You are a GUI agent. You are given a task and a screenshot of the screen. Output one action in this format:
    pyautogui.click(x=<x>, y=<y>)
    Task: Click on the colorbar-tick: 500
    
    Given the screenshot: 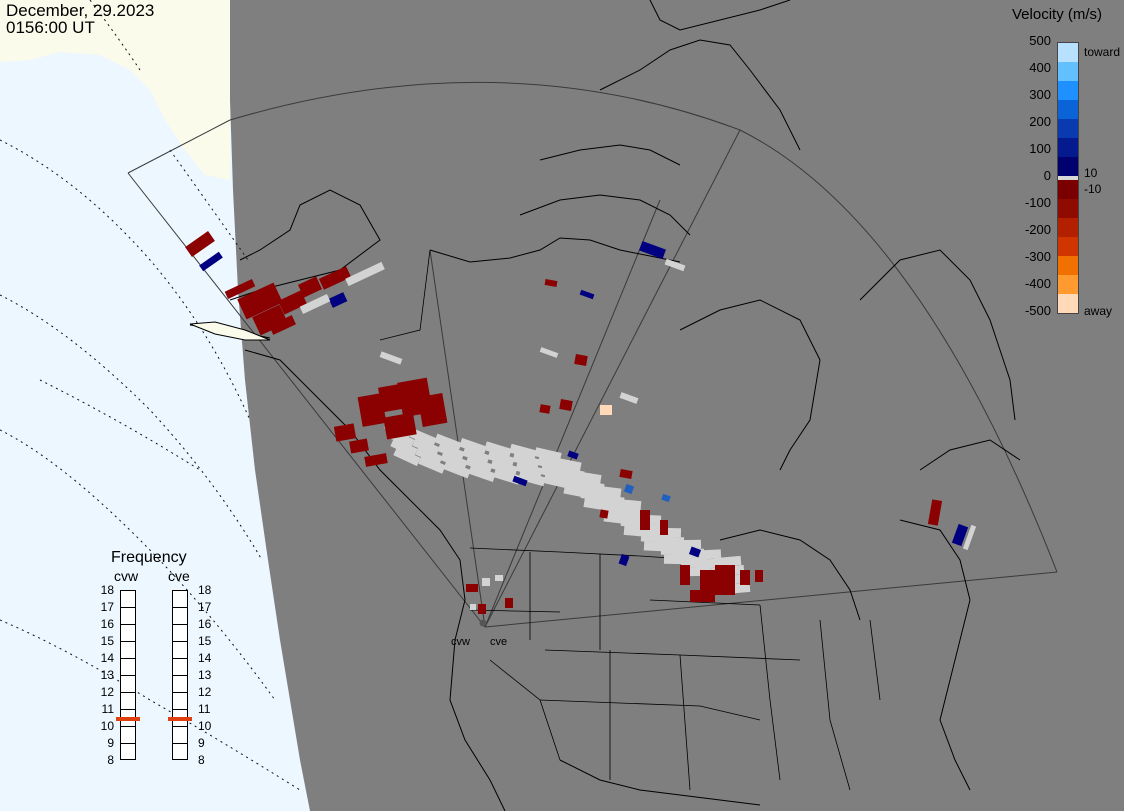 What is the action you would take?
    pyautogui.click(x=1040, y=40)
    